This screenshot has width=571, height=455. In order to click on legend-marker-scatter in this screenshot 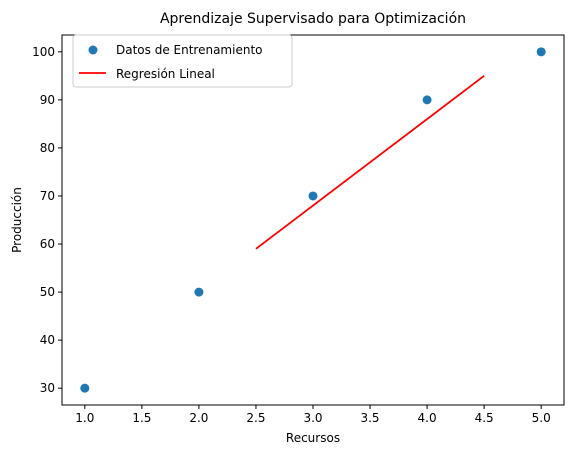, I will do `click(93, 50)`.